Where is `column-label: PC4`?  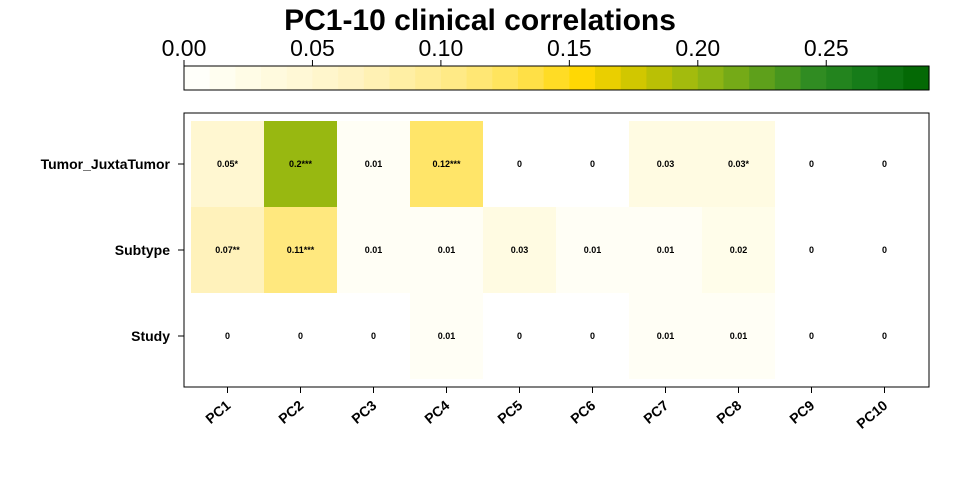 column-label: PC4 is located at coordinates (436, 412).